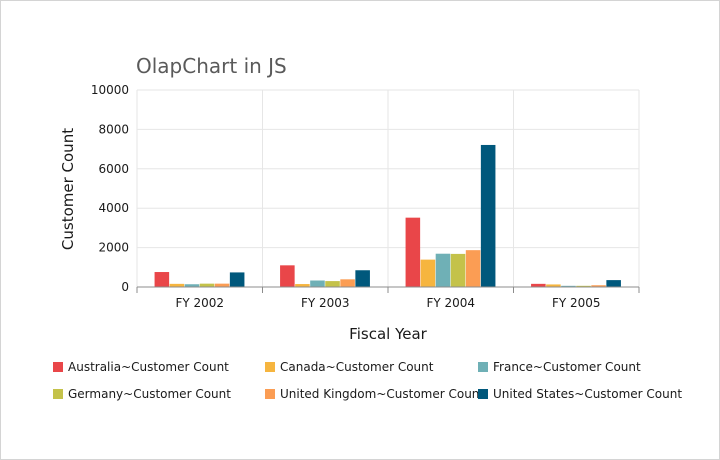 The width and height of the screenshot is (720, 460). I want to click on chart-title: OlapChart in JS, so click(211, 66).